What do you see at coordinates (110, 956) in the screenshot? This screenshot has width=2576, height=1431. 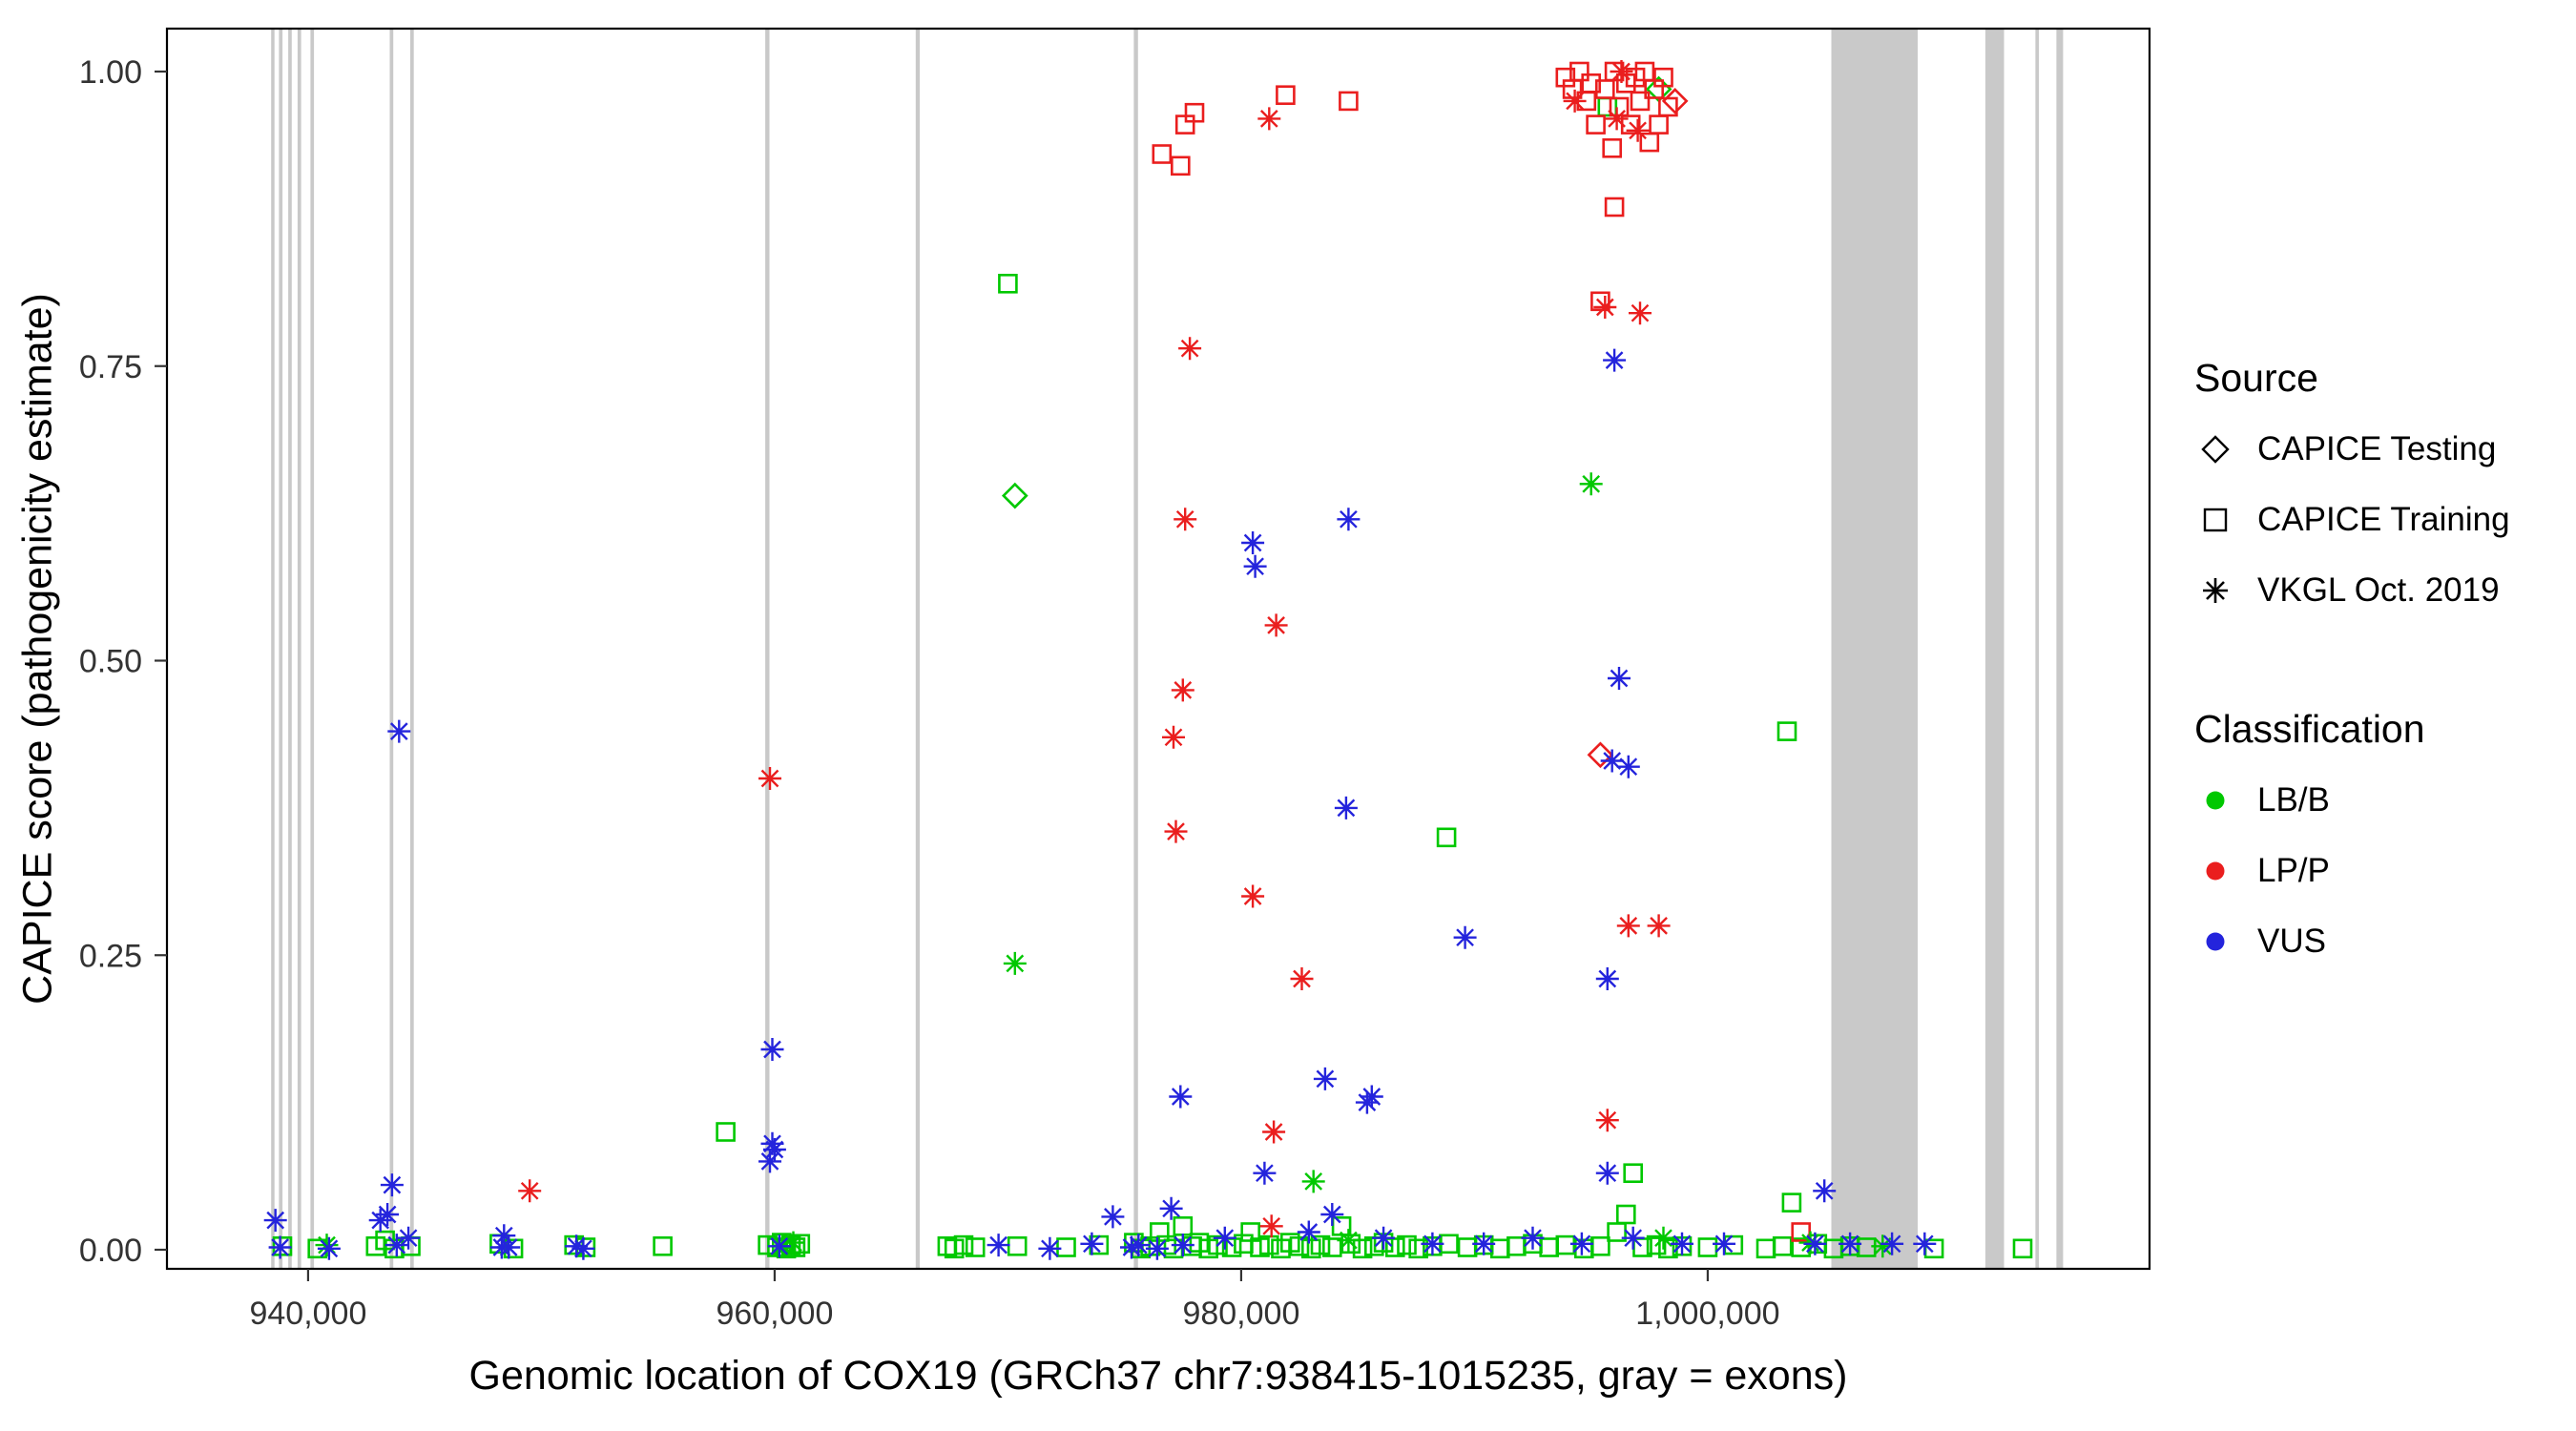 I see `y-axis-tick-label: 0.25` at bounding box center [110, 956].